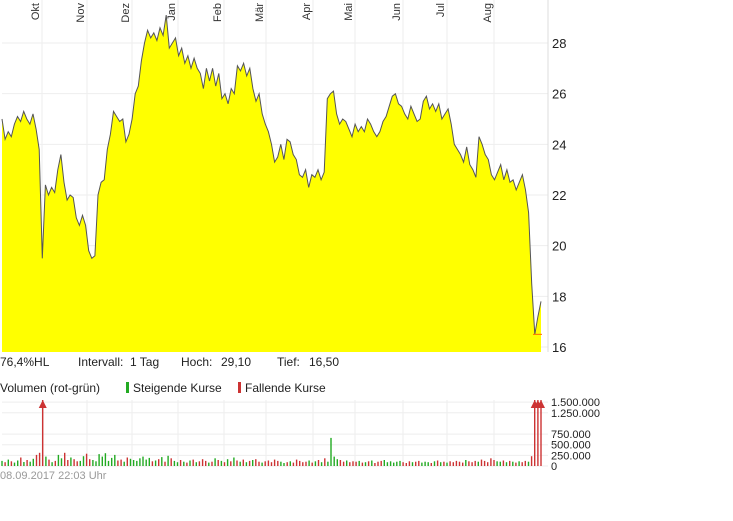 The height and width of the screenshot is (521, 733). I want to click on month-label: Aug, so click(488, 13).